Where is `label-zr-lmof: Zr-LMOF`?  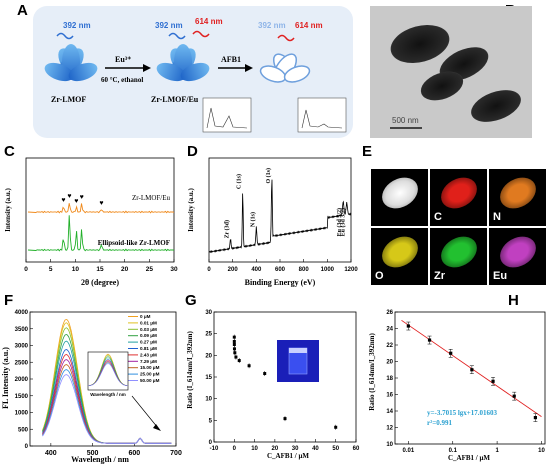 label-zr-lmof: Zr-LMOF is located at coordinates (68, 99).